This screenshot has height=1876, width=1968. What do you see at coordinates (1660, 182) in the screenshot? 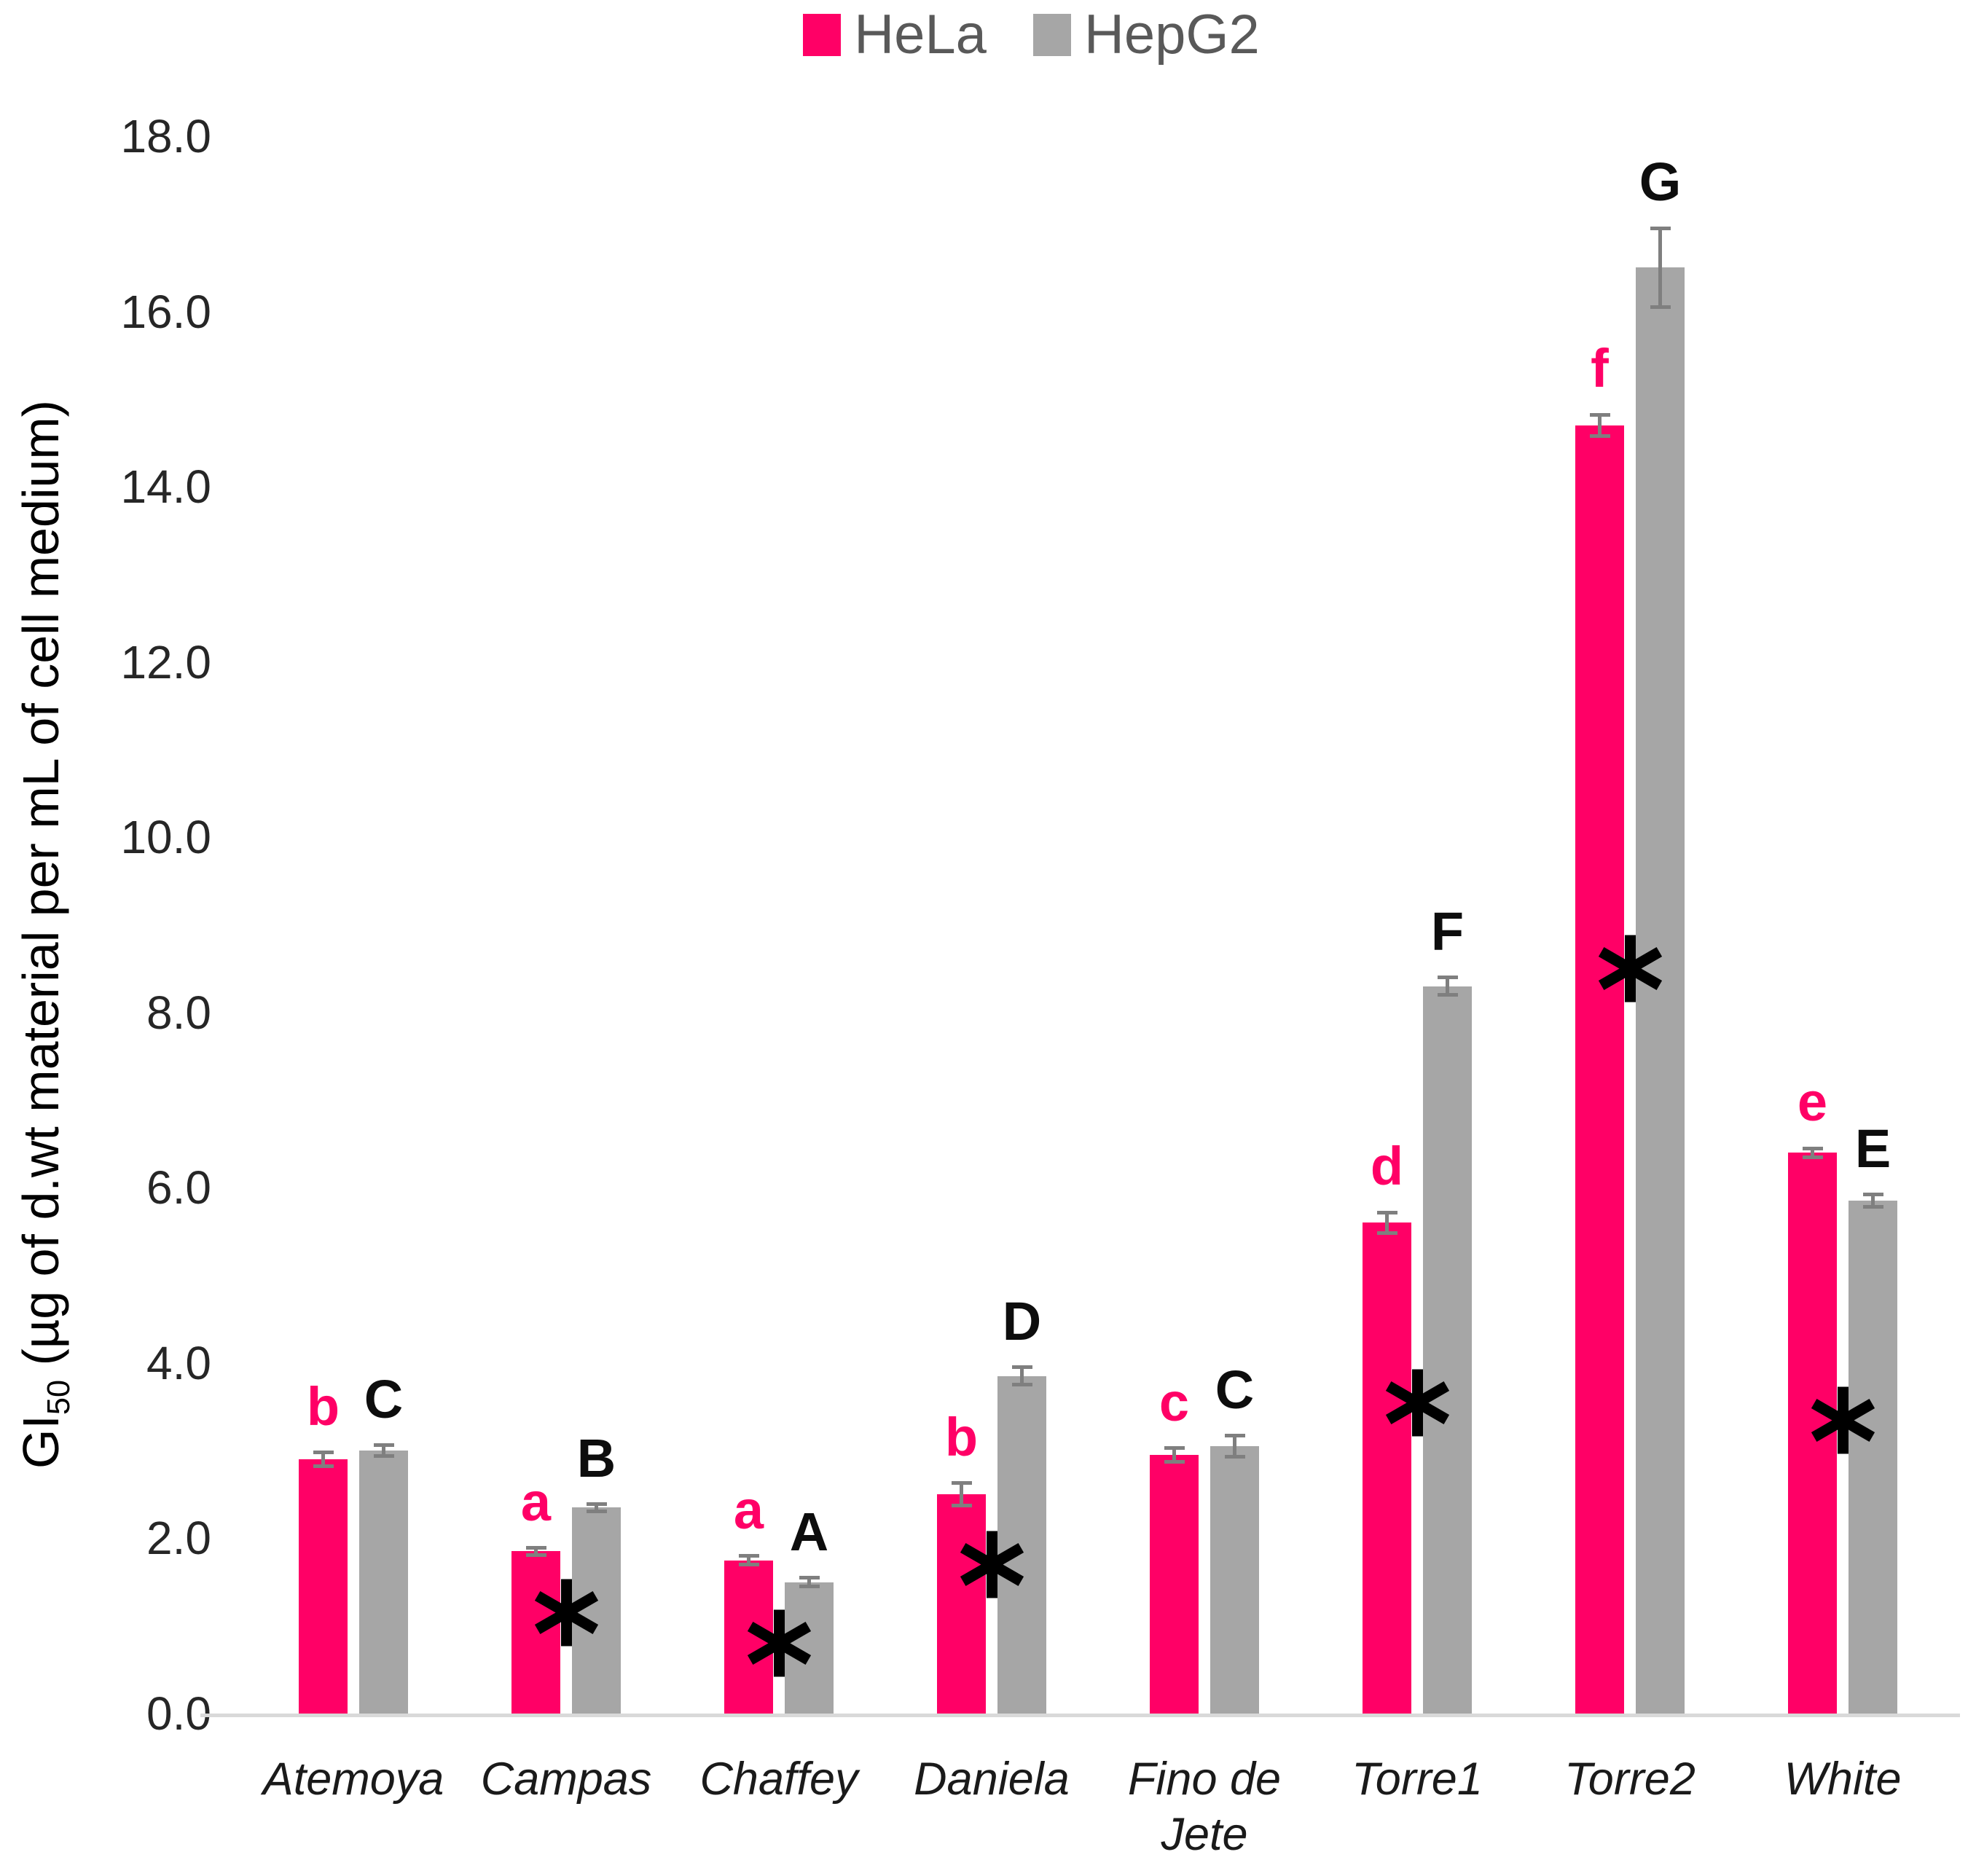
I see `significance-letter-hepg2-torre2: G` at bounding box center [1660, 182].